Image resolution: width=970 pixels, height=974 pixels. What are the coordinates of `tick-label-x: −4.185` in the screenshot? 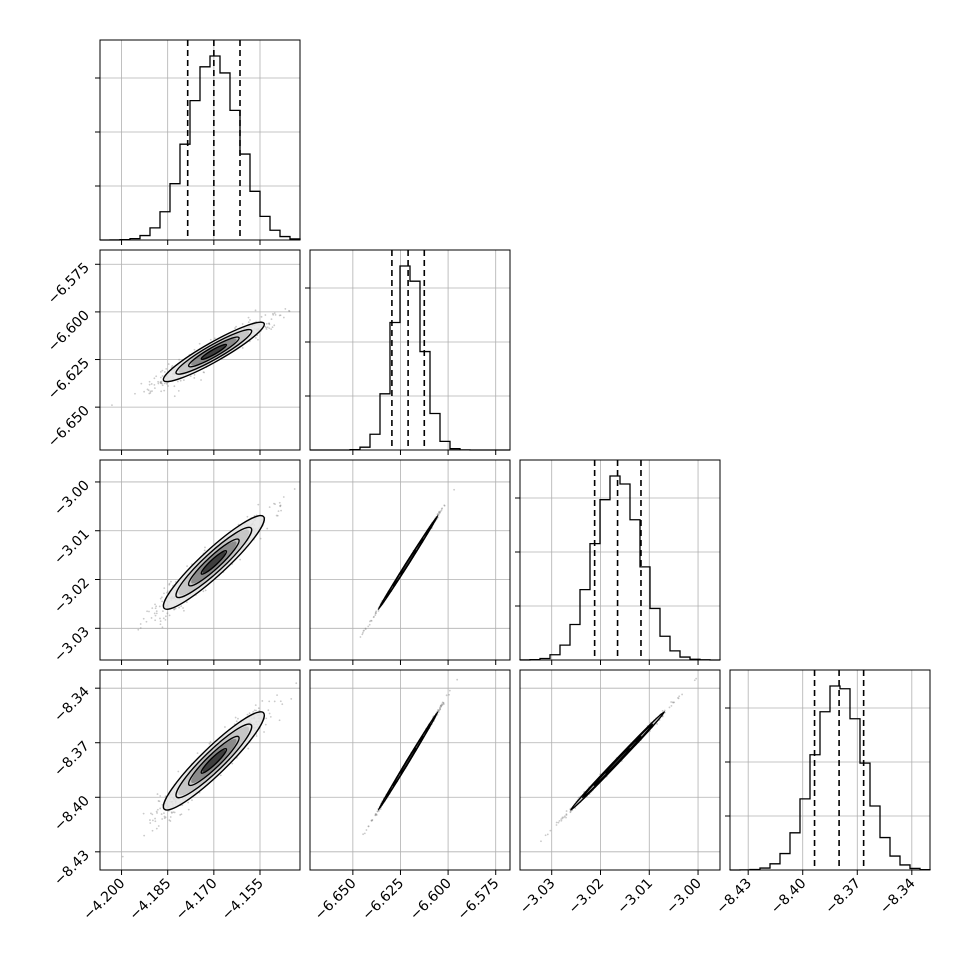 It's located at (151, 900).